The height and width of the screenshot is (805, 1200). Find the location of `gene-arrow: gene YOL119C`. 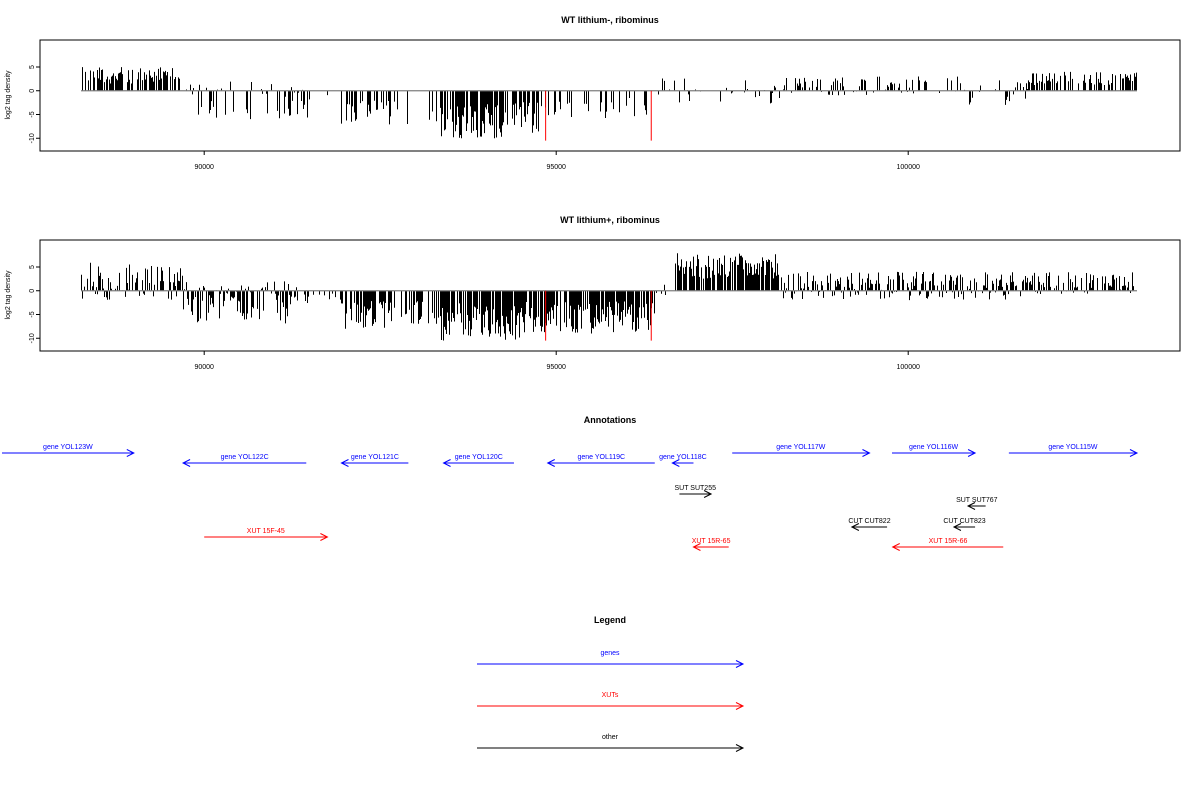

gene-arrow: gene YOL119C is located at coordinates (600, 460).